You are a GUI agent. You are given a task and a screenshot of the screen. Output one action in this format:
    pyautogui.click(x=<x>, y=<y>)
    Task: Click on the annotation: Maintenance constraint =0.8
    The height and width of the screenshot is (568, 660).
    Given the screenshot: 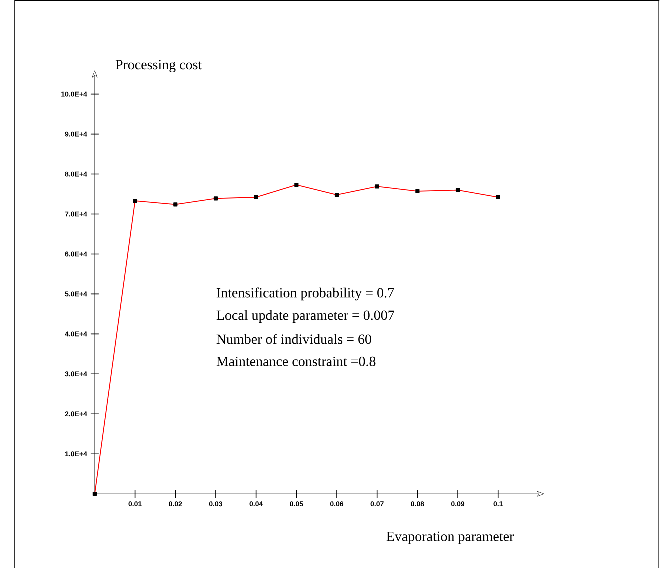 What is the action you would take?
    pyautogui.click(x=296, y=361)
    